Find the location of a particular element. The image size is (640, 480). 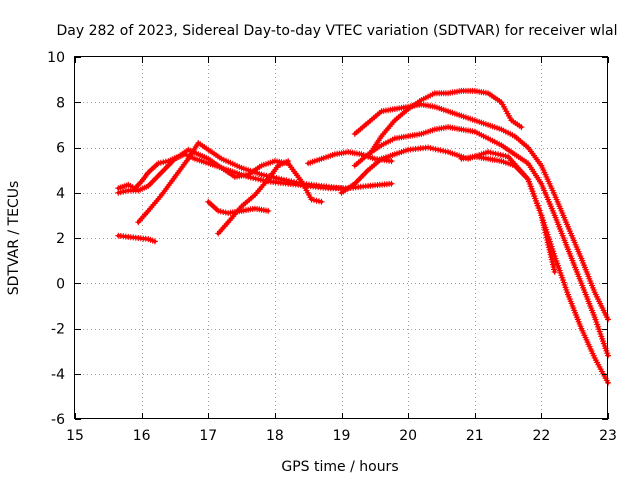

y-tick-label: 0 is located at coordinates (60, 284).